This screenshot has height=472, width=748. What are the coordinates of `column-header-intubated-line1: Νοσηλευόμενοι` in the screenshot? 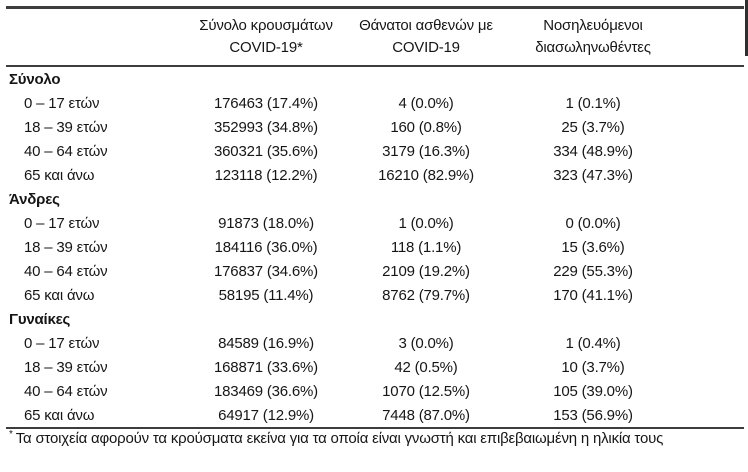 It's located at (593, 25).